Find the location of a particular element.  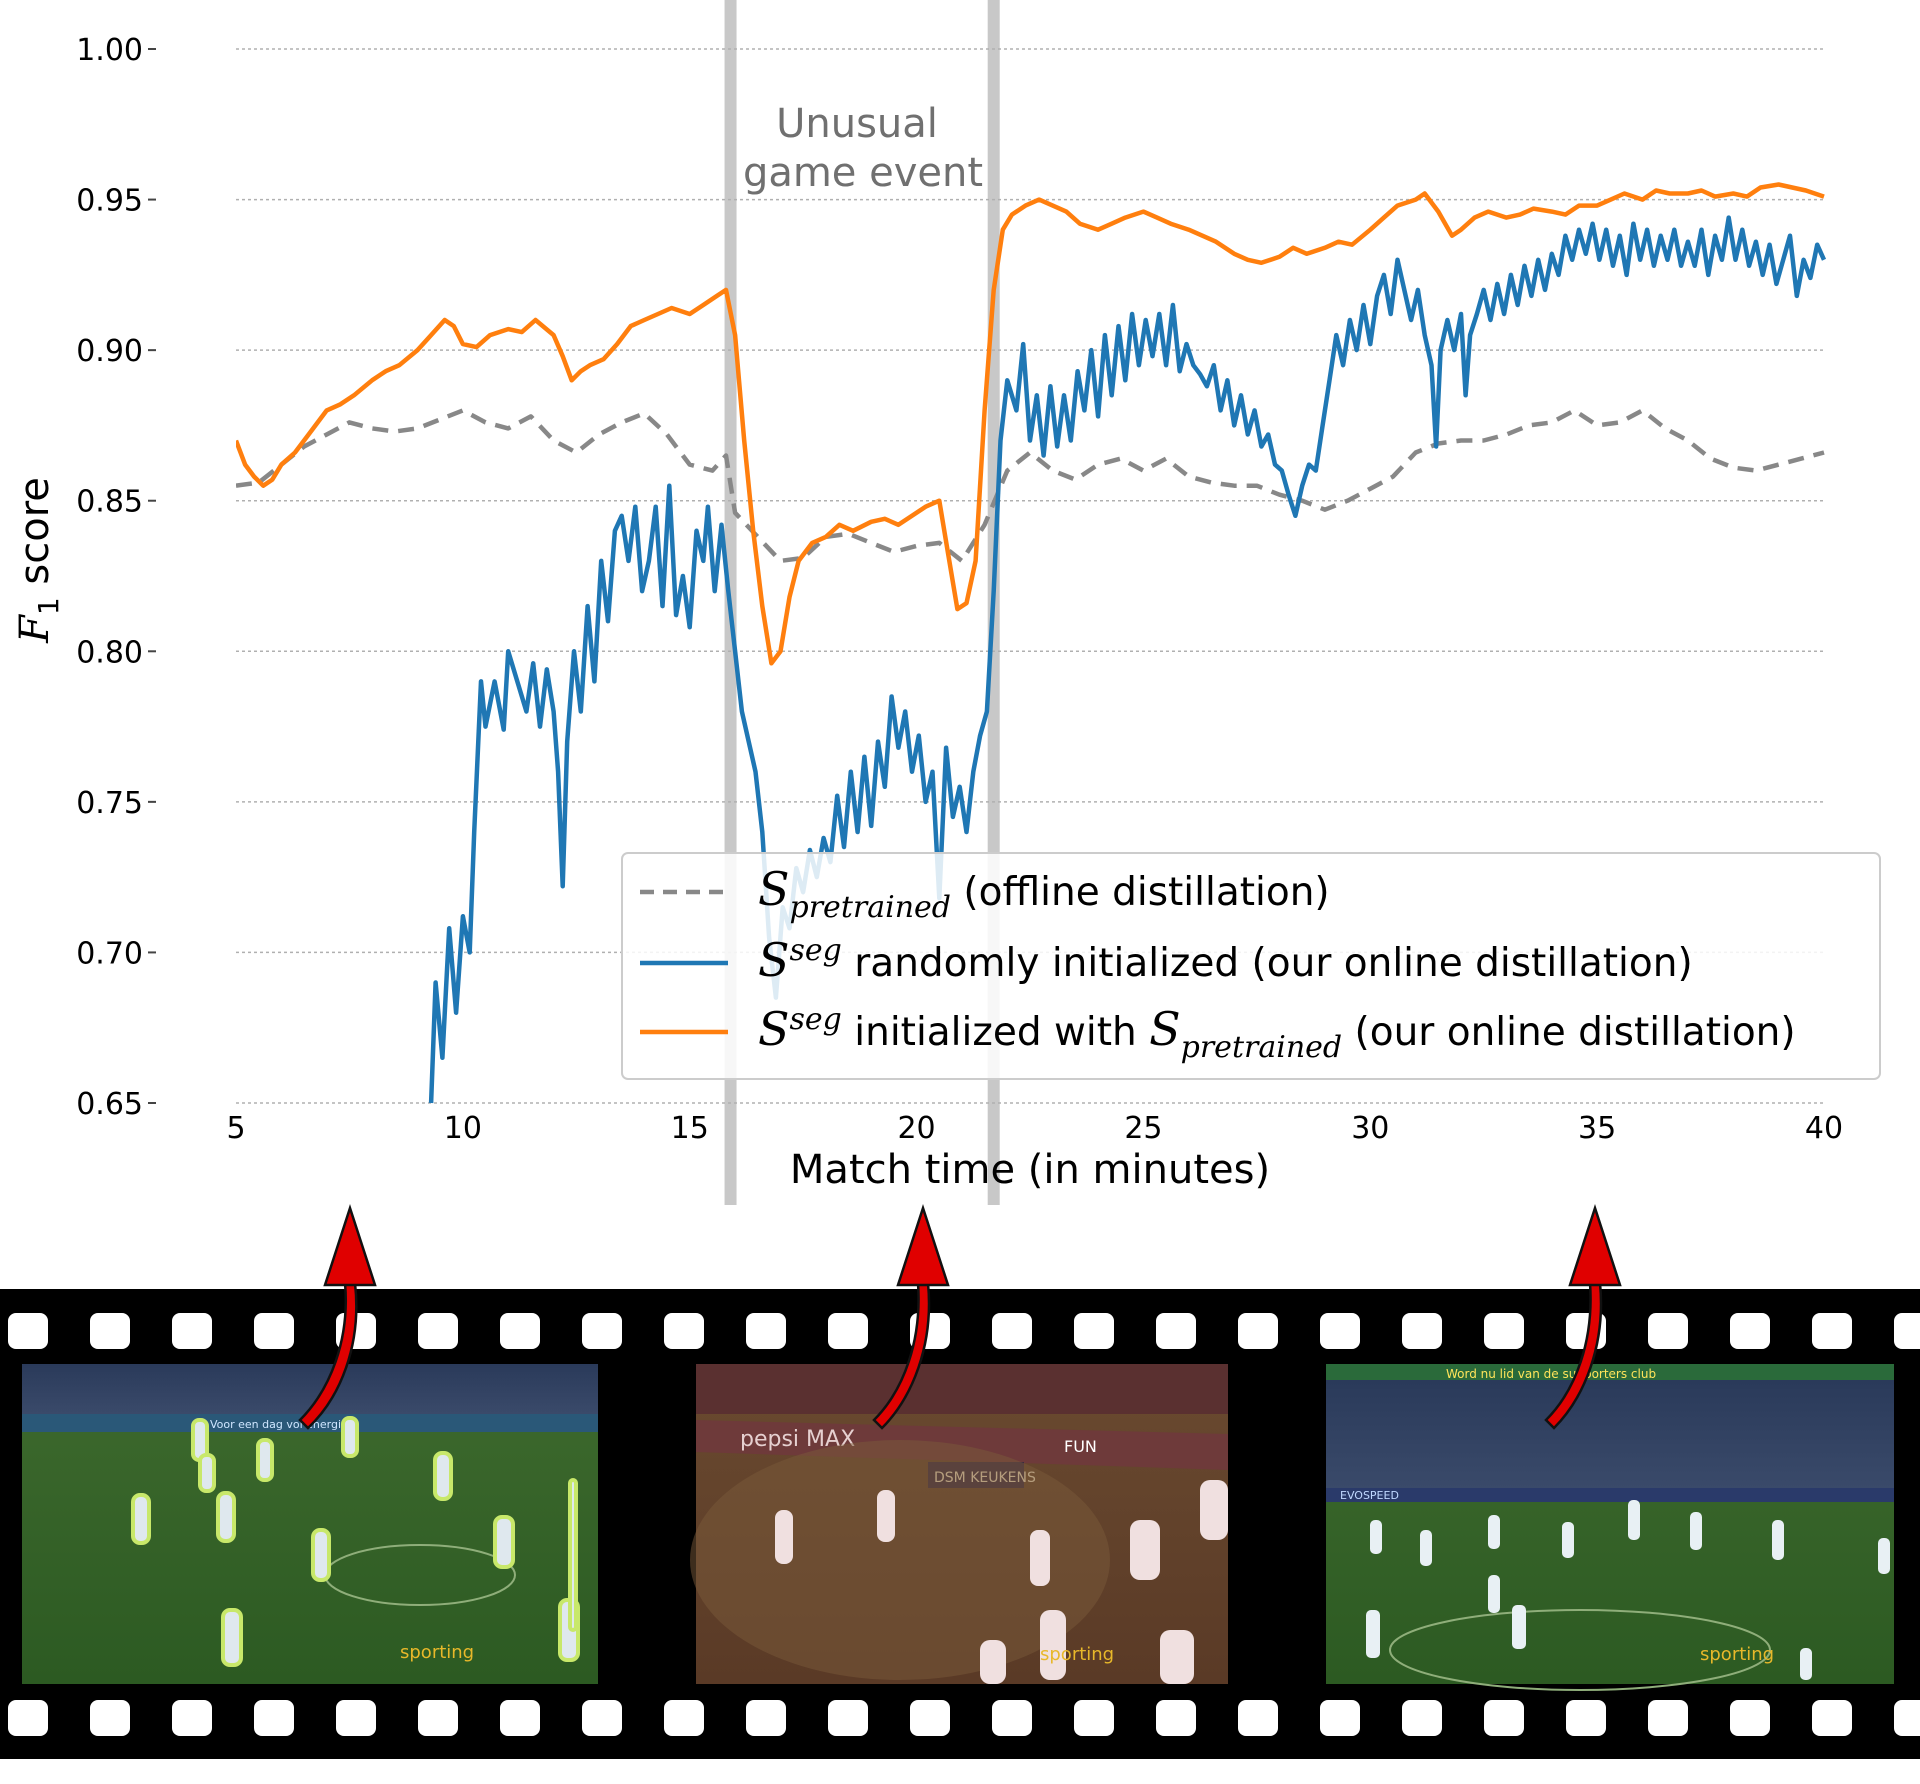

series-line-pretrained is located at coordinates (1030, 486).